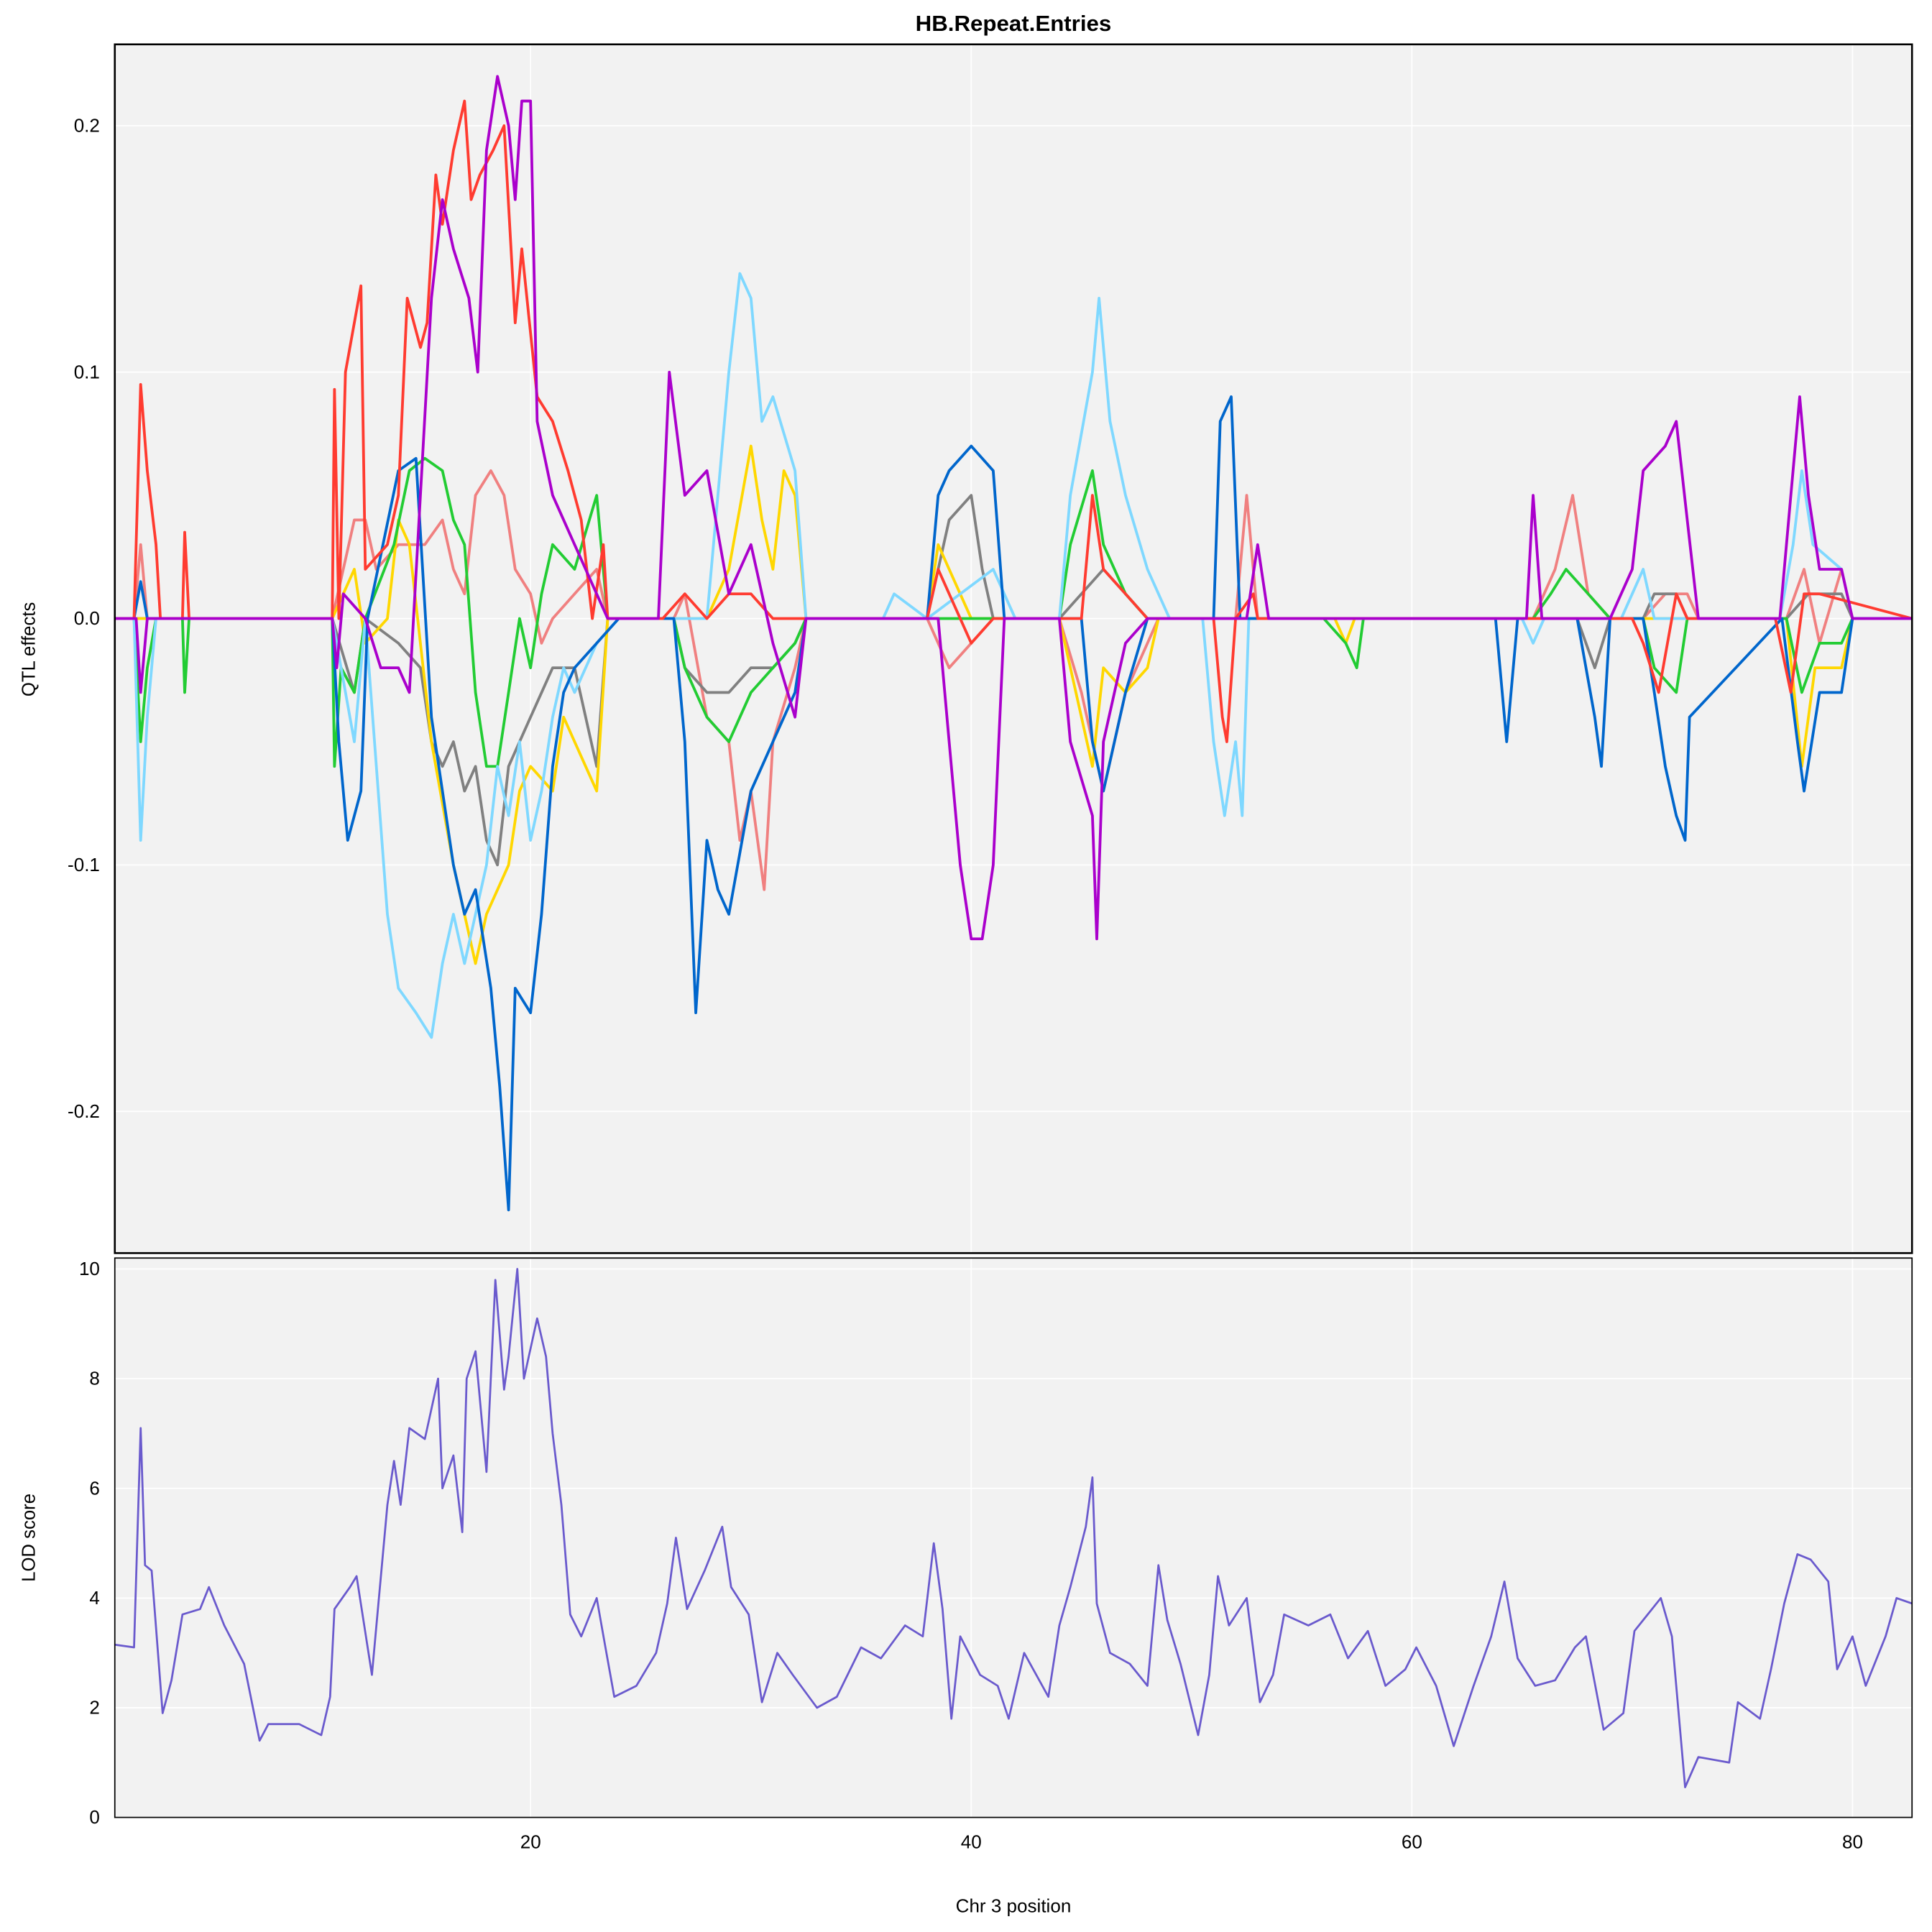  I want to click on lod-y-tick-label: 0, so click(94, 1818).